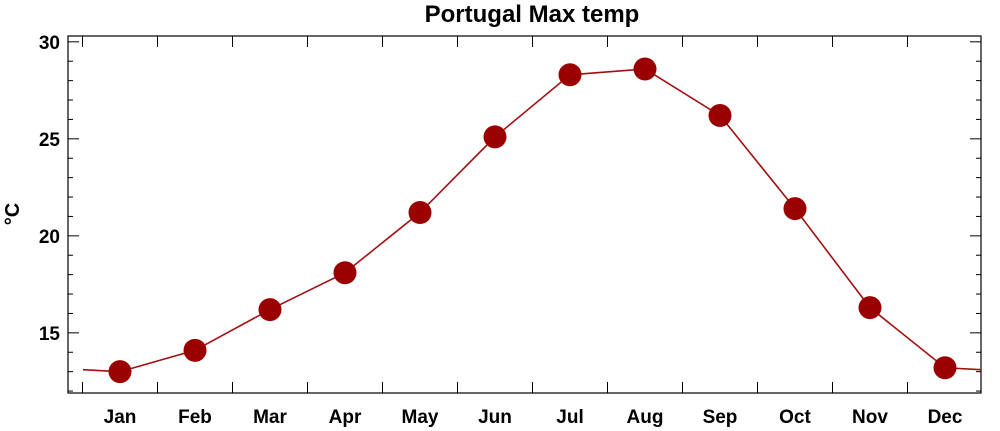 This screenshot has width=1000, height=431. What do you see at coordinates (495, 417) in the screenshot?
I see `x-tick-label: Jun` at bounding box center [495, 417].